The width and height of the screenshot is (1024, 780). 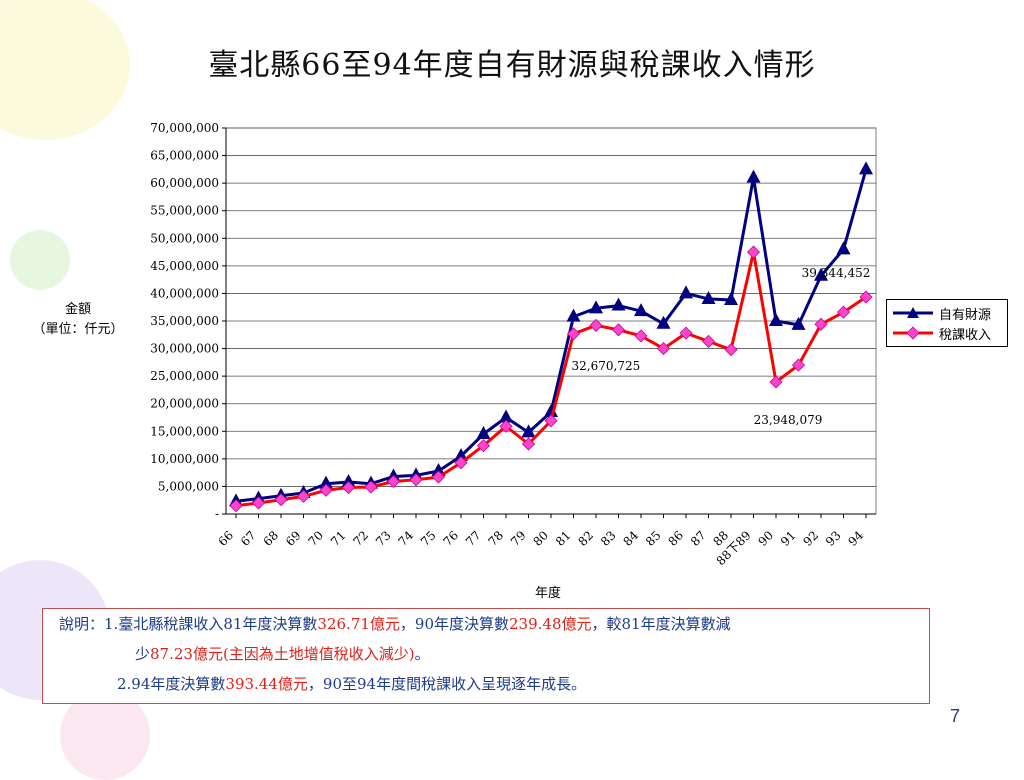 What do you see at coordinates (913, 312) in the screenshot?
I see `legend-triangle-marker` at bounding box center [913, 312].